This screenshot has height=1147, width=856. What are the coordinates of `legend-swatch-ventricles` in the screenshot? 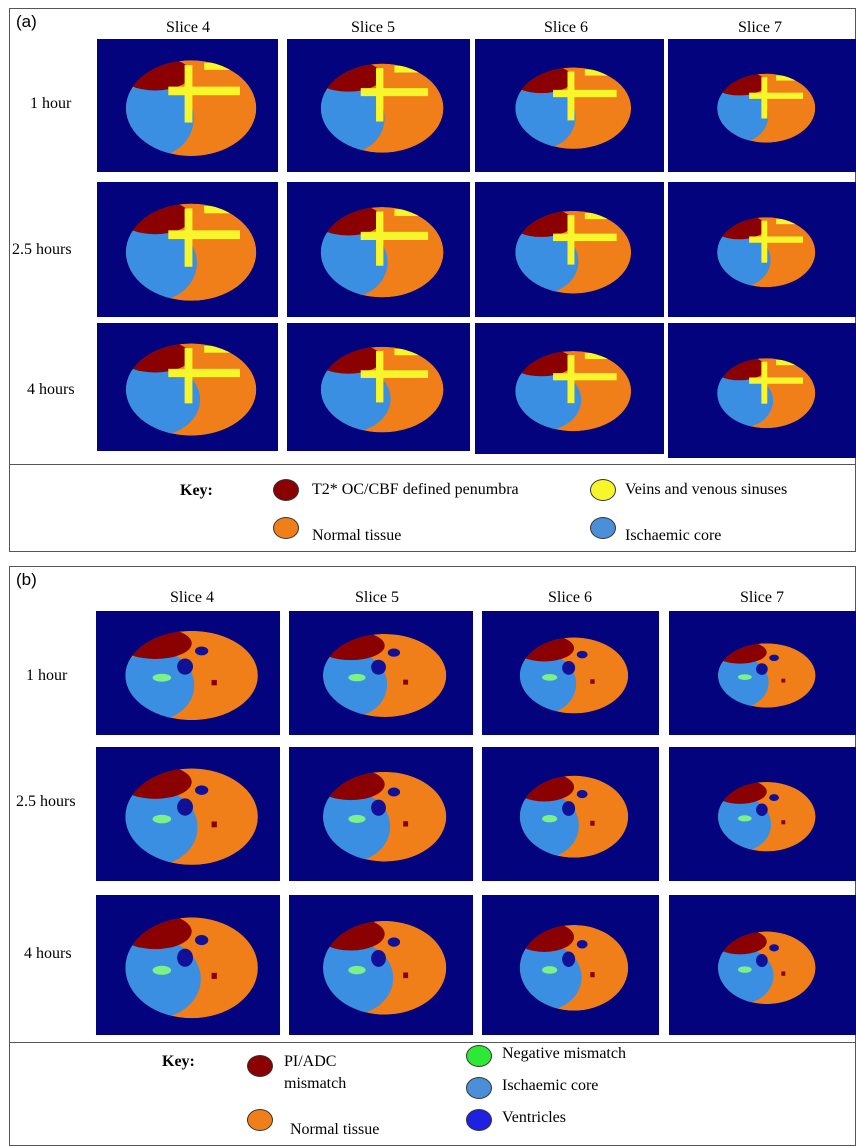 It's located at (479, 1120).